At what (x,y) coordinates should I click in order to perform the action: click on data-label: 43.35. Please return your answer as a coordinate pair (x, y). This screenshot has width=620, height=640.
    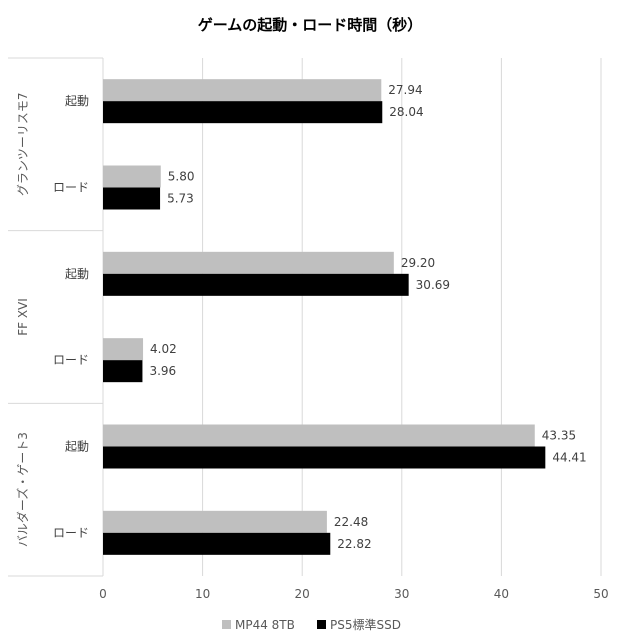
    Looking at the image, I should click on (559, 436).